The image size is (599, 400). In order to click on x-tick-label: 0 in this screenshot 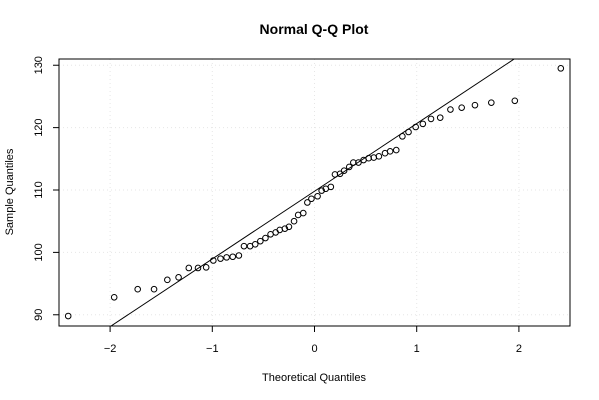, I will do `click(314, 349)`.